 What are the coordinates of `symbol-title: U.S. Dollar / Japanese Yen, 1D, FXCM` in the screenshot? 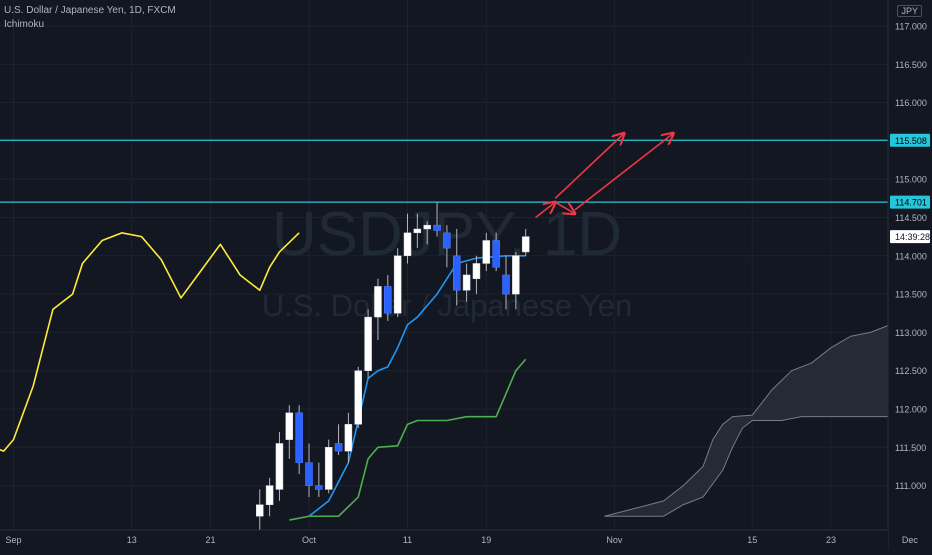 It's located at (90, 10).